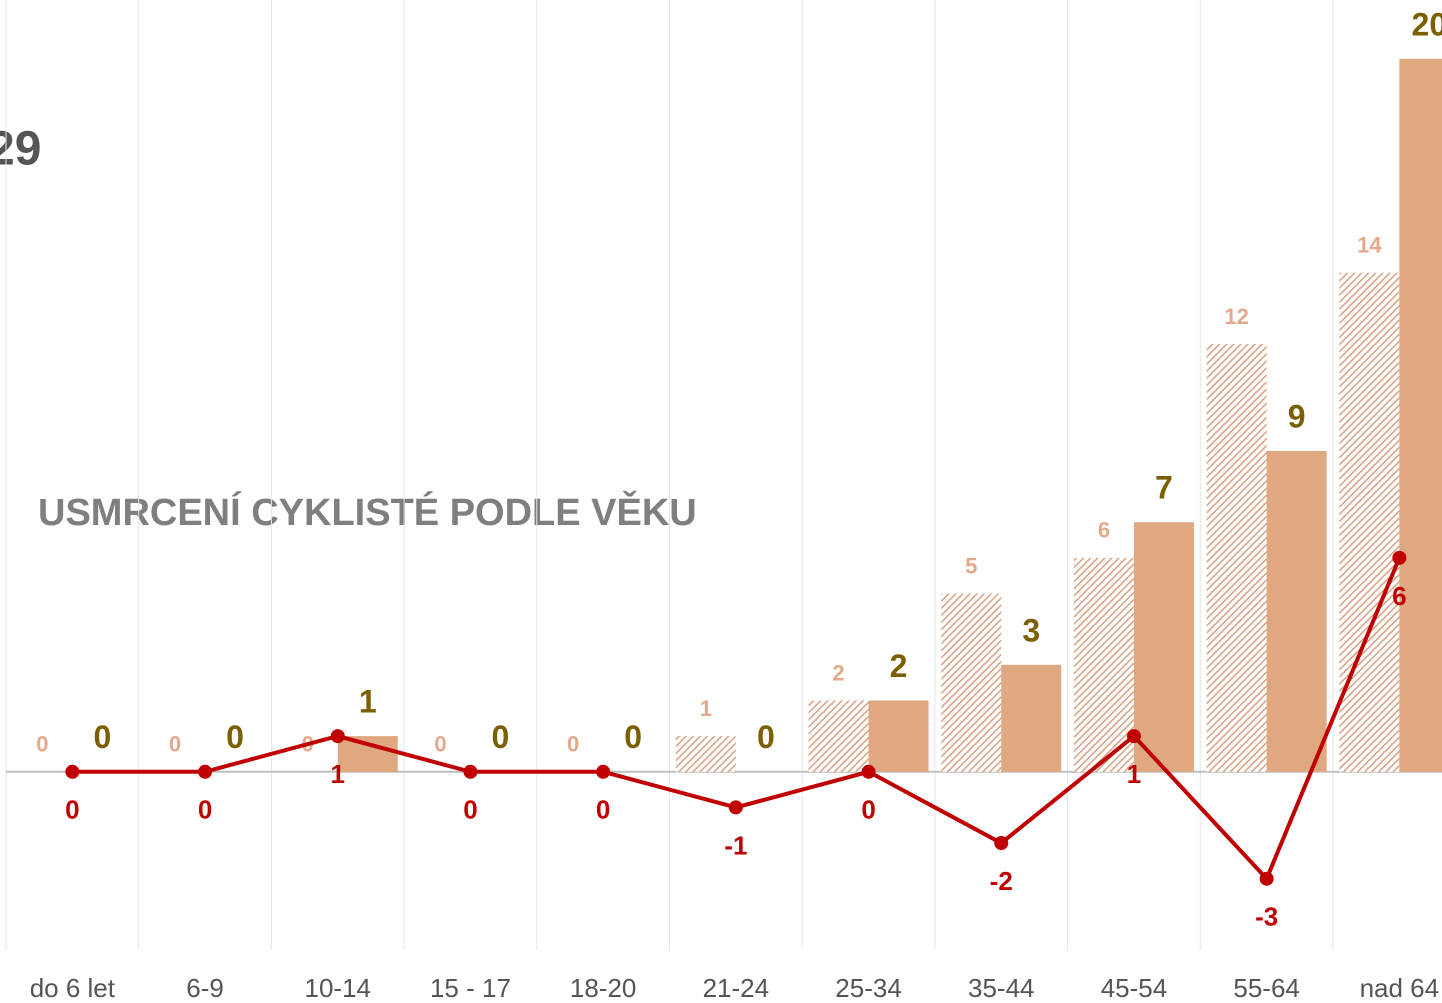  I want to click on x-tick-label: nad 64, so click(1400, 988).